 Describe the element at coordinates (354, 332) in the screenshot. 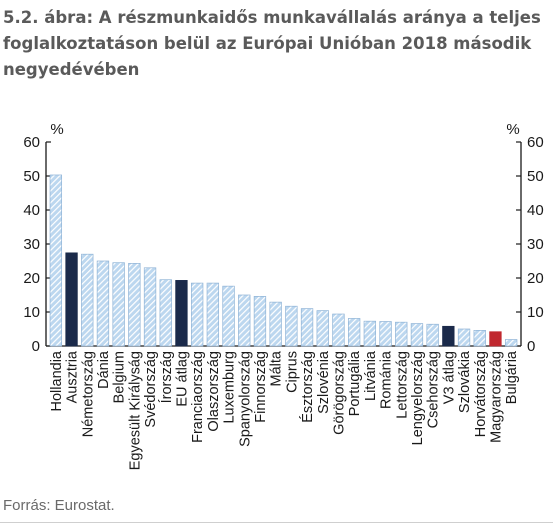

I see `bar-portugália` at that location.